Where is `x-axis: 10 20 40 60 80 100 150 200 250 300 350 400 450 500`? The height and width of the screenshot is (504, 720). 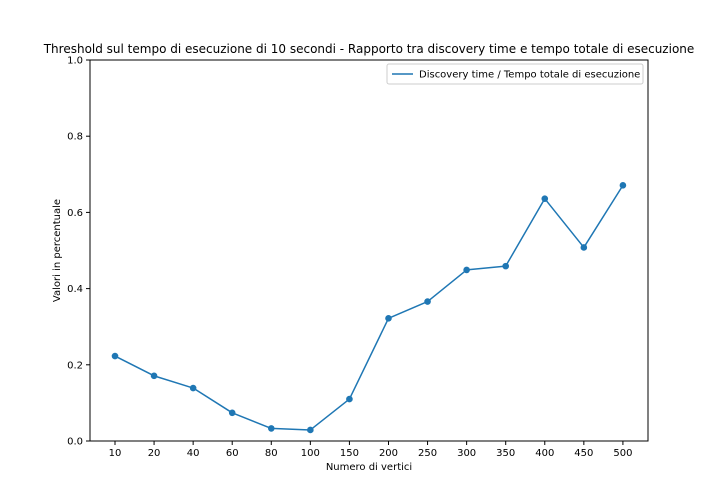
x-axis: 10 20 40 60 80 100 150 200 250 300 350 400 450 500 is located at coordinates (370, 450).